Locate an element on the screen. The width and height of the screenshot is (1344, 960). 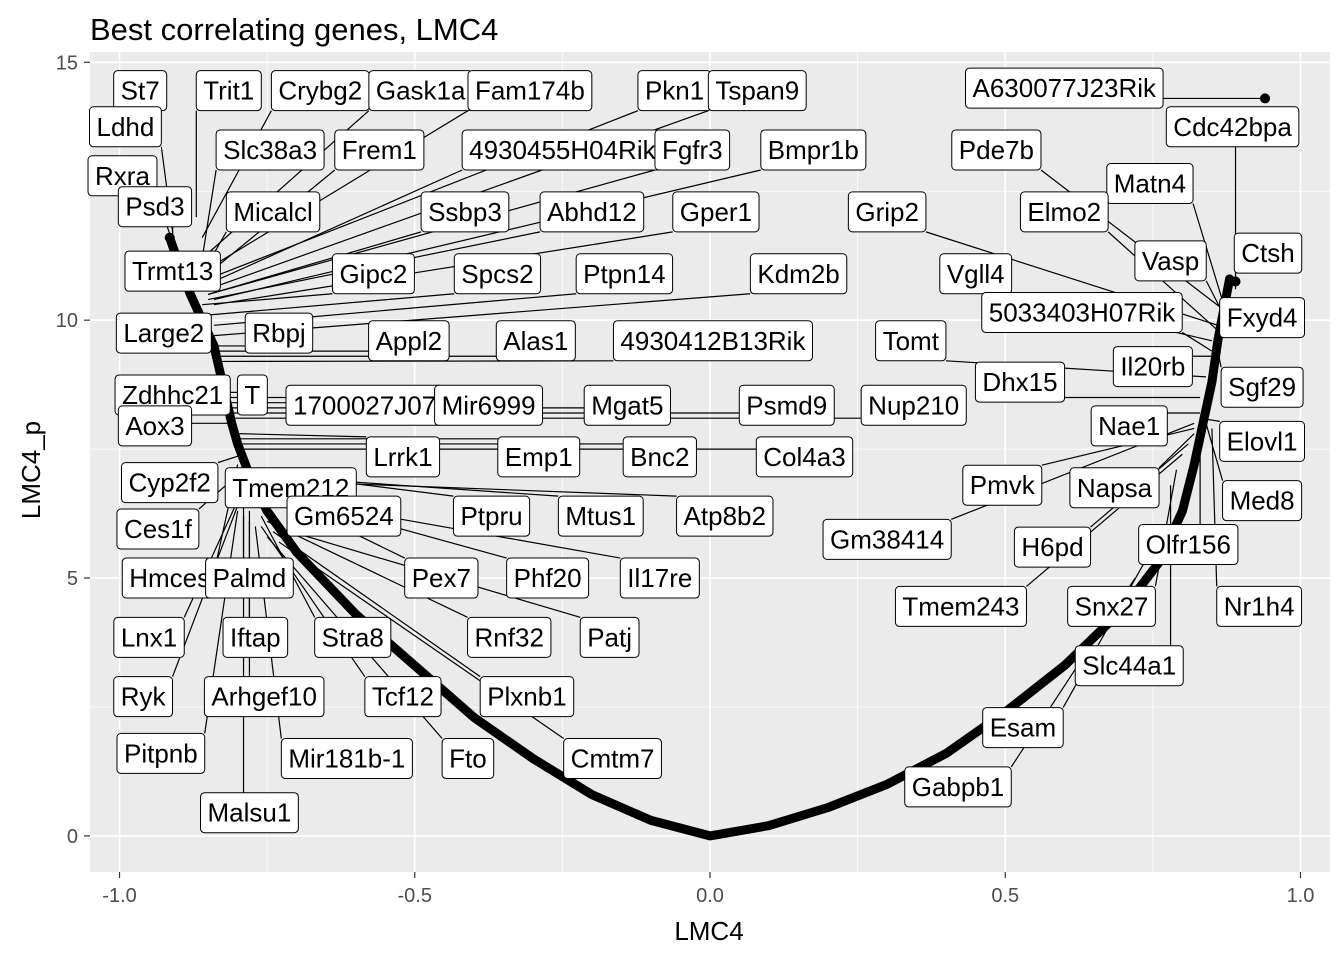
gene-label: Ces1f is located at coordinates (158, 529).